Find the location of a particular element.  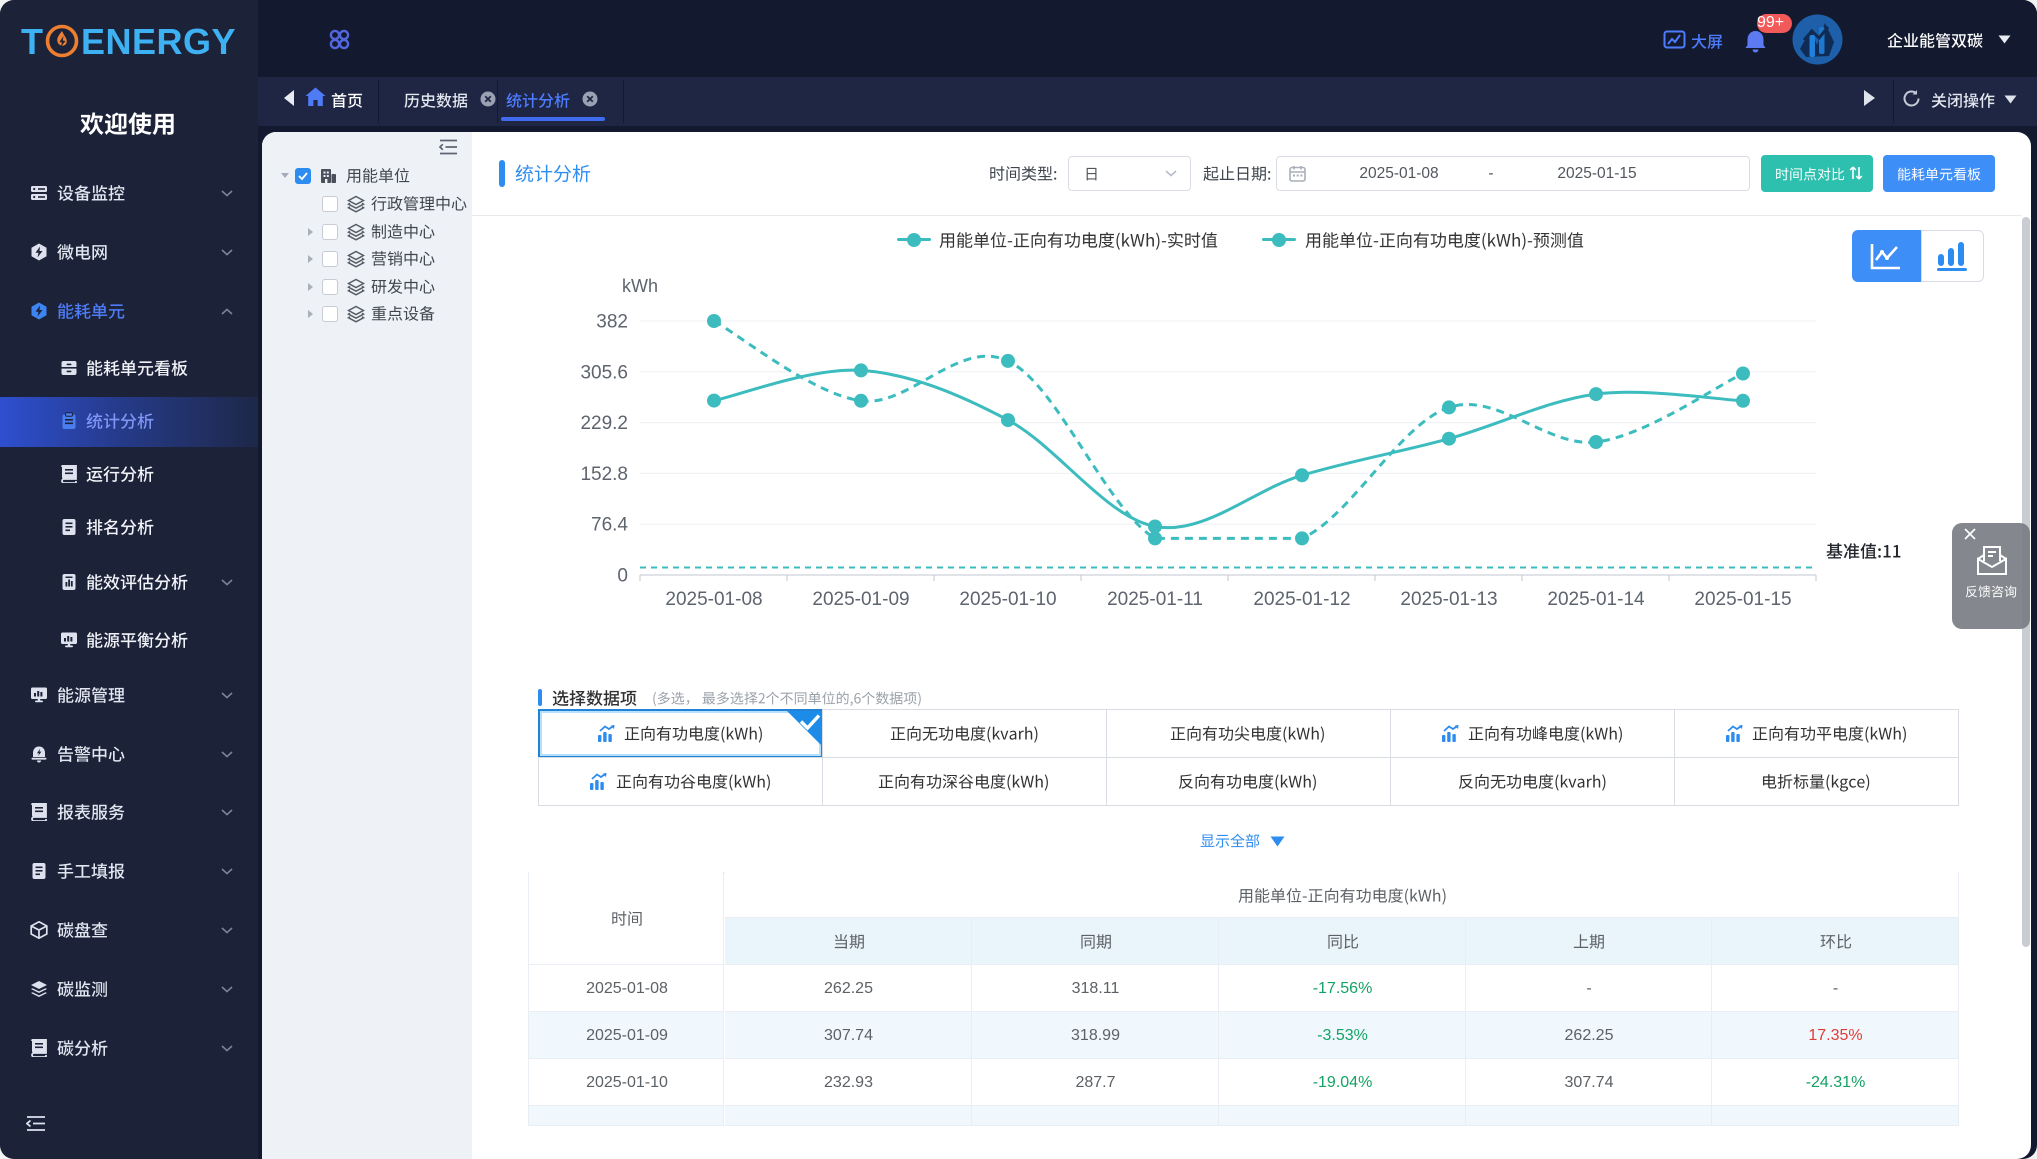

svg-text: 382 is located at coordinates (612, 322).